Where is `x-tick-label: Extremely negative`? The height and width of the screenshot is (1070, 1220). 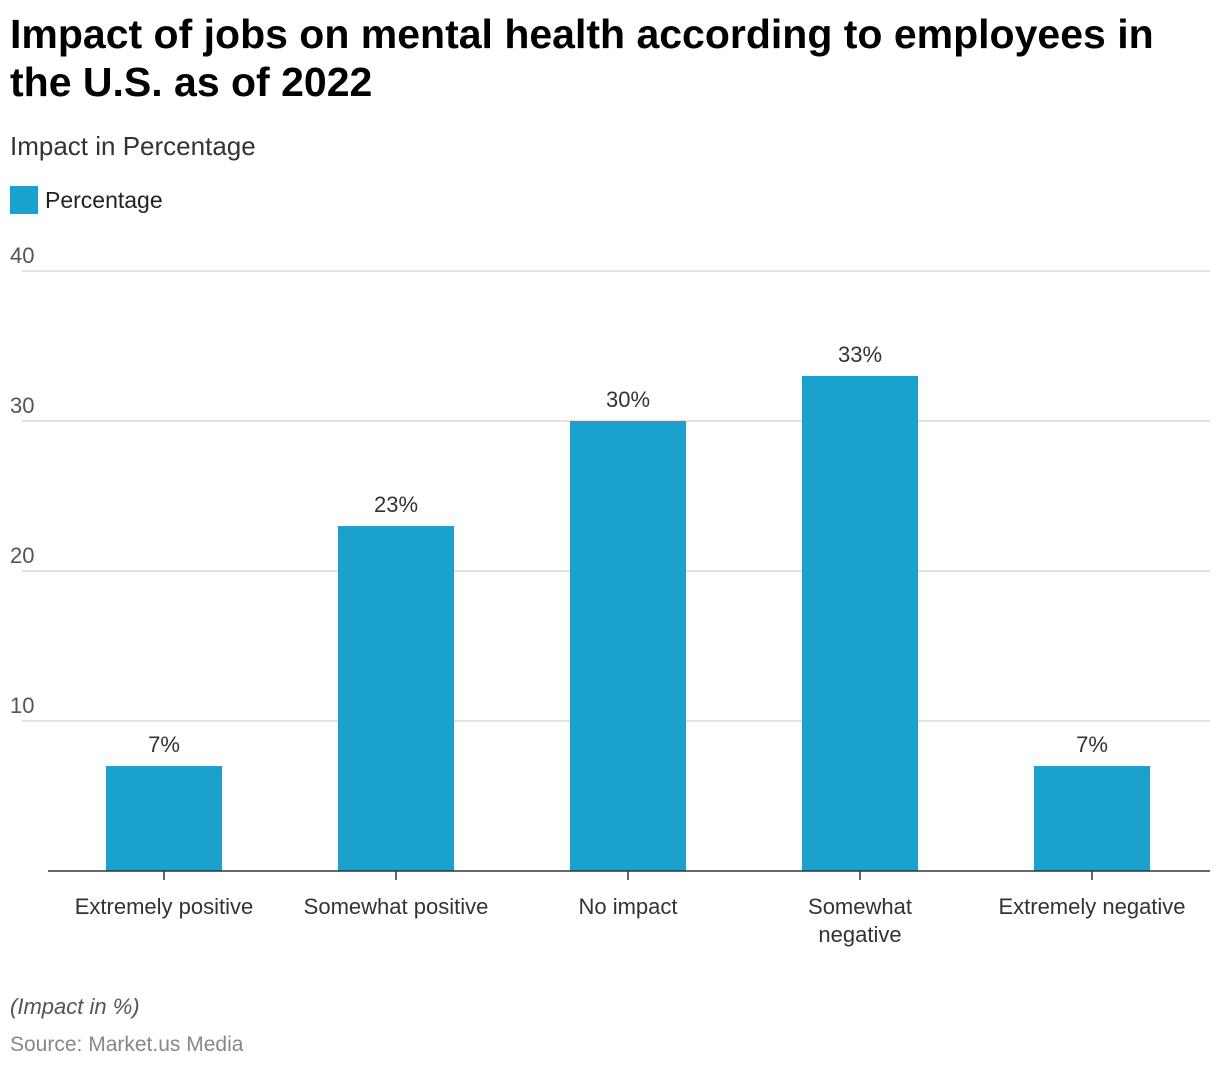 x-tick-label: Extremely negative is located at coordinates (1091, 906).